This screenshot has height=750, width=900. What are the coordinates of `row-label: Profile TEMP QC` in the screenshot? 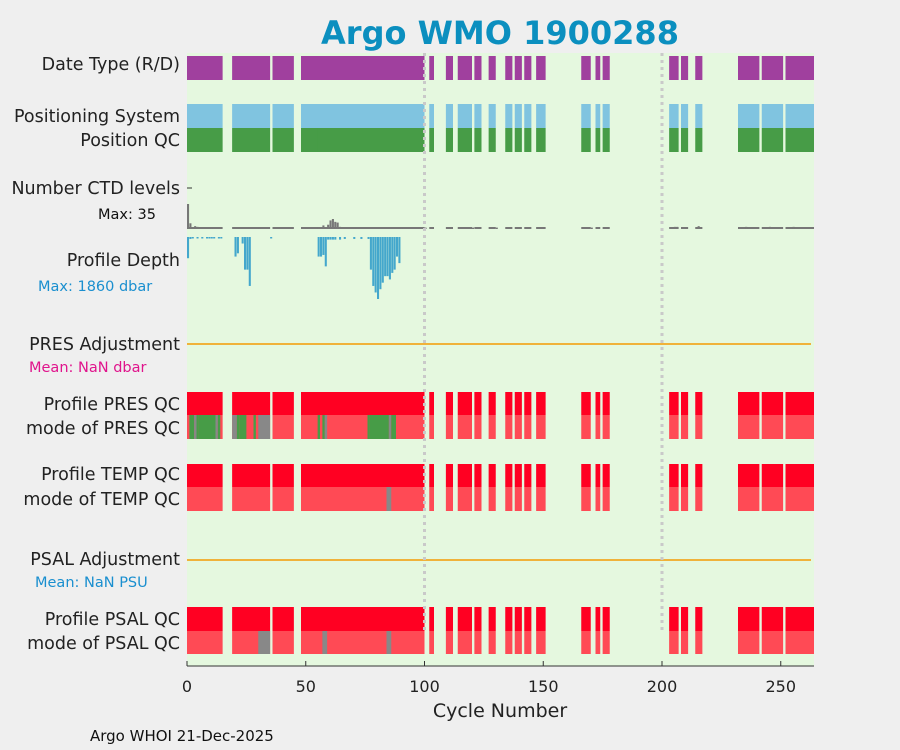 It's located at (110, 475).